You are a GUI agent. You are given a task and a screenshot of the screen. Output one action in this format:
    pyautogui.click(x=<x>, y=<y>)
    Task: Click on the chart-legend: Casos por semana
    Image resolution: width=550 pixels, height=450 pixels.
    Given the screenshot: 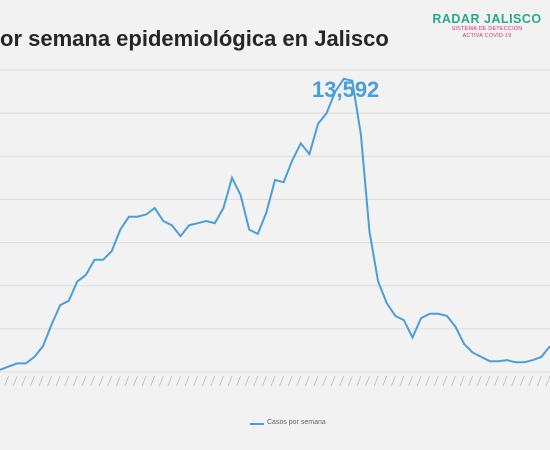 What is the action you would take?
    pyautogui.click(x=288, y=422)
    